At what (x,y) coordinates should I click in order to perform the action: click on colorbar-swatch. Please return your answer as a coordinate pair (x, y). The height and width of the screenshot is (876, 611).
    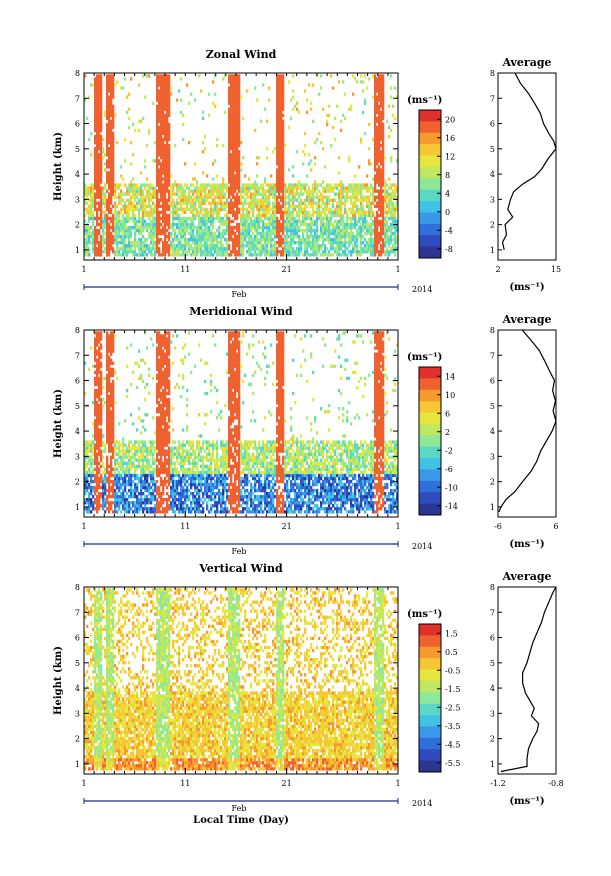
    Looking at the image, I should click on (430, 184).